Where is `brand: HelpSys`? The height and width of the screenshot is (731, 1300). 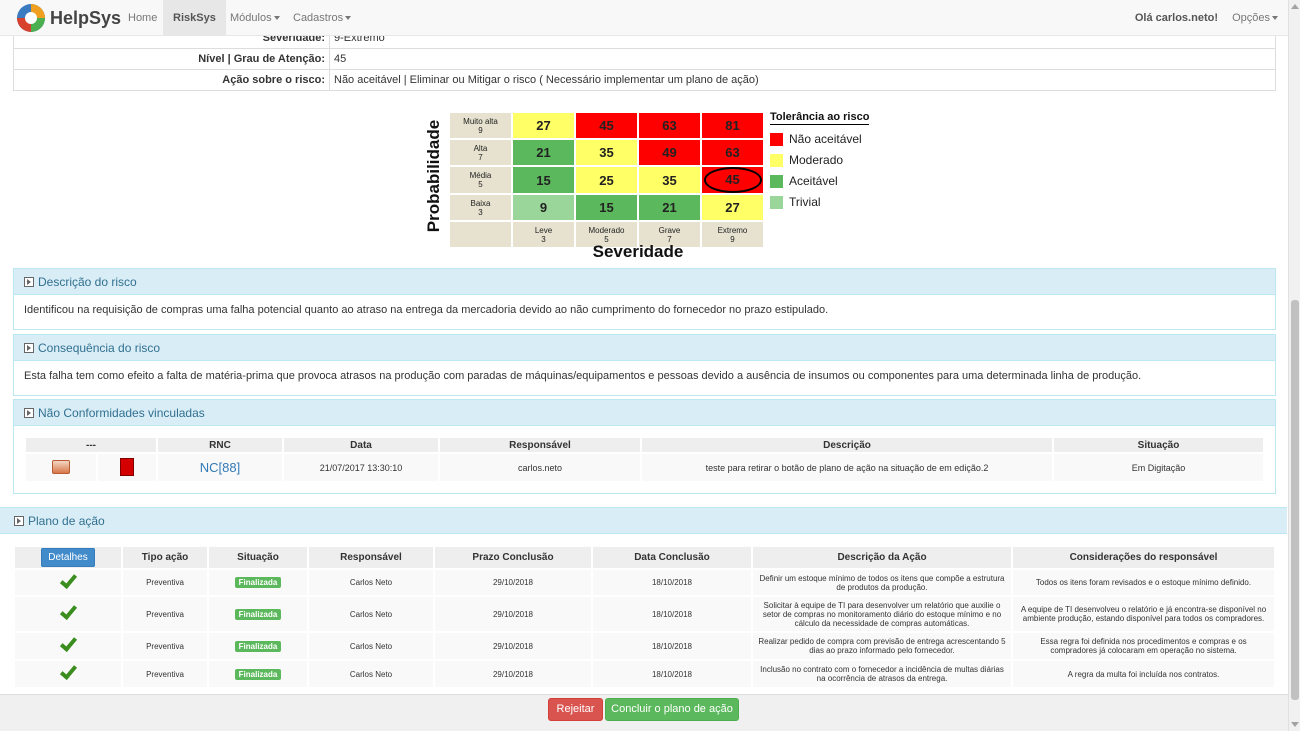
brand: HelpSys is located at coordinates (68, 18).